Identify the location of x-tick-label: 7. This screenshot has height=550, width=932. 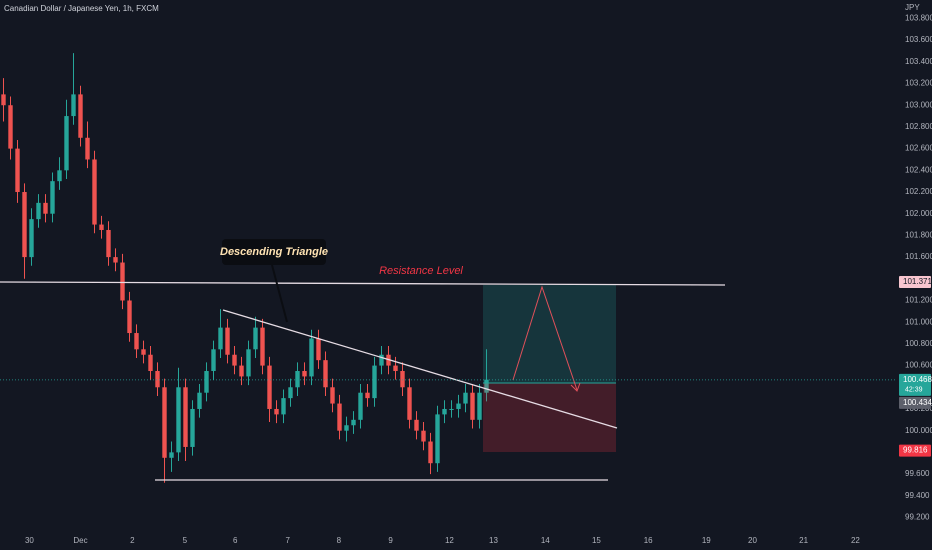
(287, 540).